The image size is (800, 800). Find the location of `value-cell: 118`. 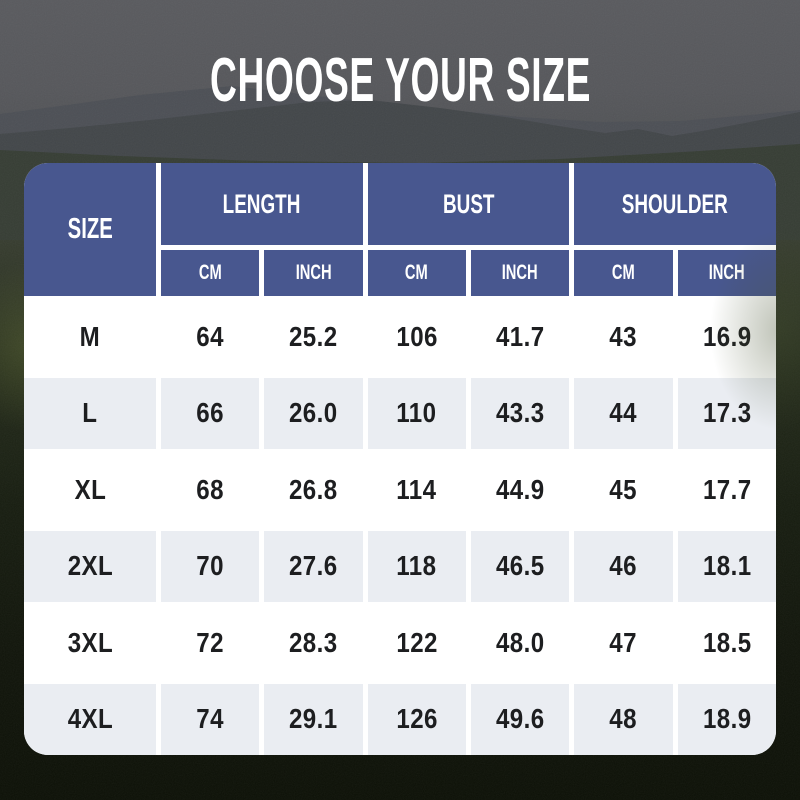

value-cell: 118 is located at coordinates (416, 566).